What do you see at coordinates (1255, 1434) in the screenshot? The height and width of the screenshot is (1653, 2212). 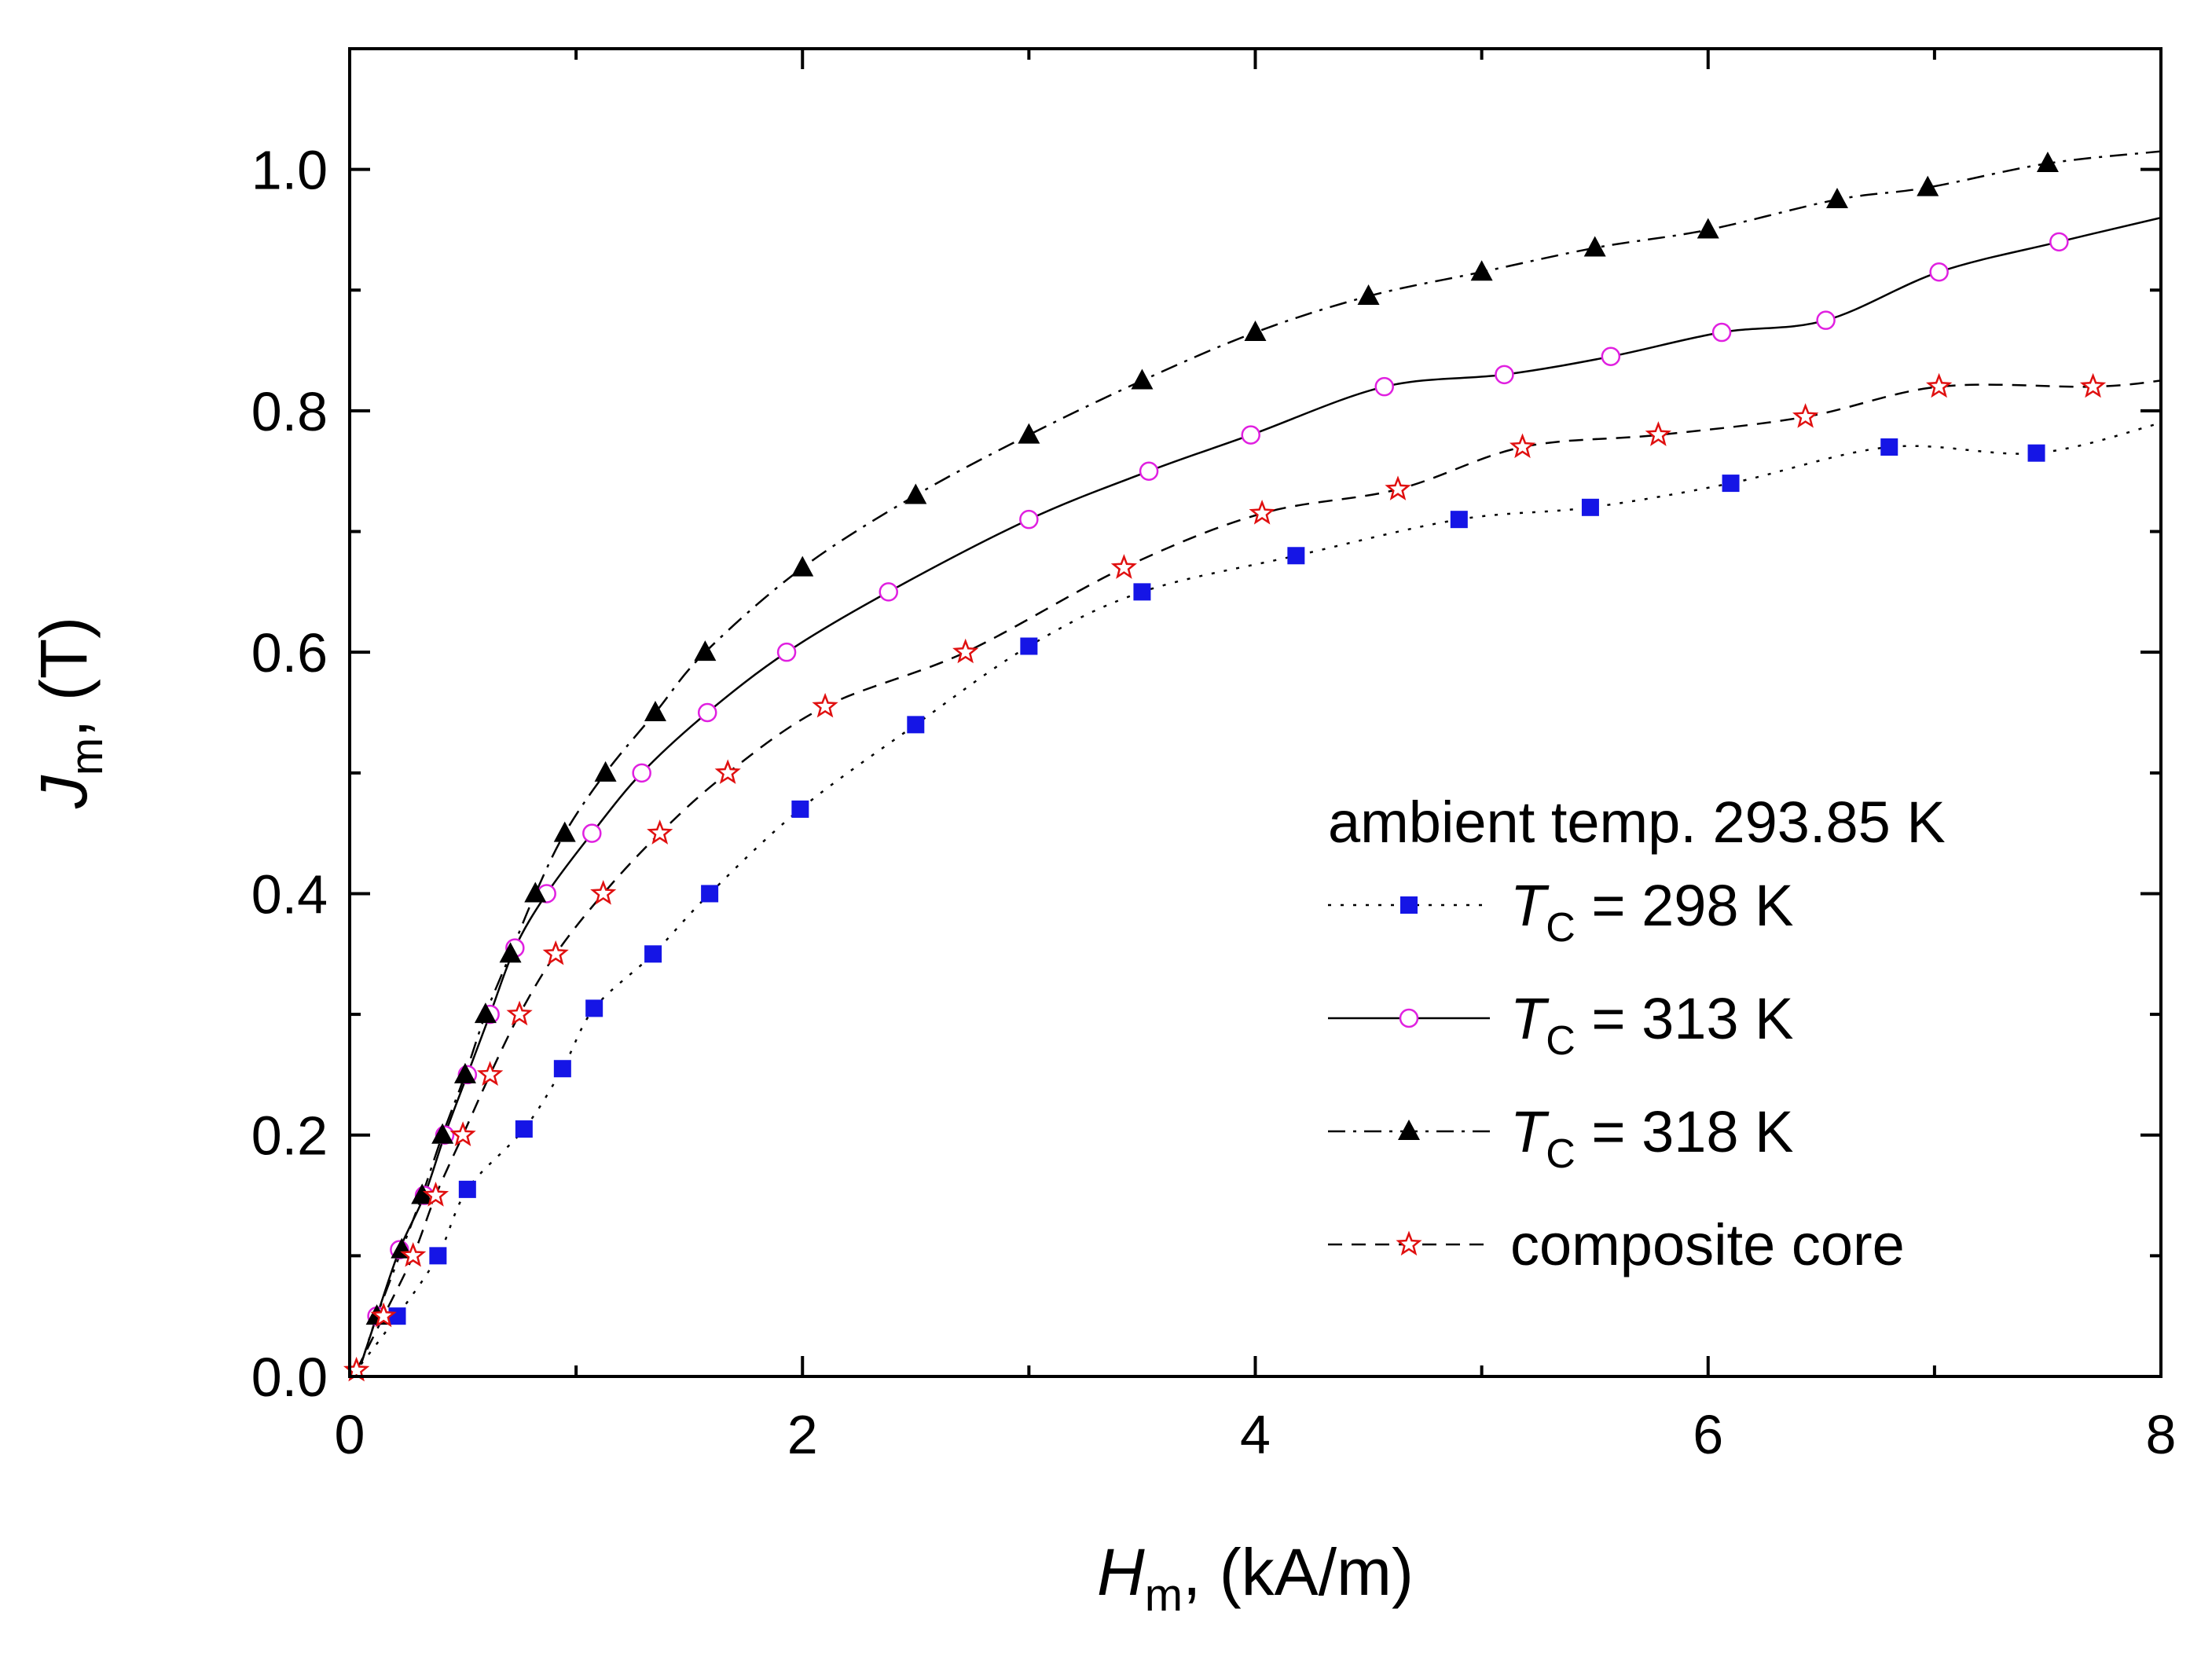 I see `x-tick-label: 4` at bounding box center [1255, 1434].